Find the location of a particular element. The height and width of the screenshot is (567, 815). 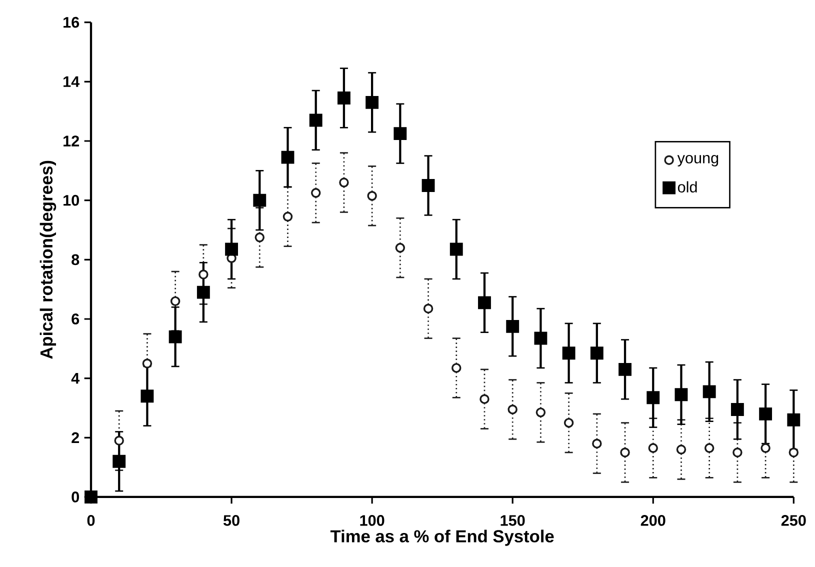

x-tick-label: 0 is located at coordinates (91, 520).